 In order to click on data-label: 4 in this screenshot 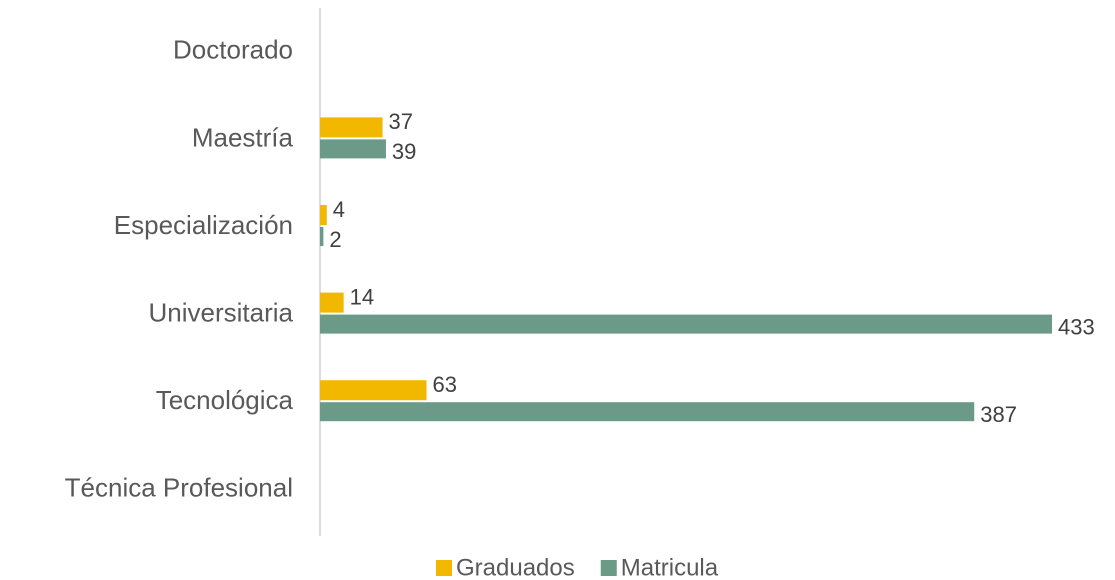, I will do `click(339, 209)`.